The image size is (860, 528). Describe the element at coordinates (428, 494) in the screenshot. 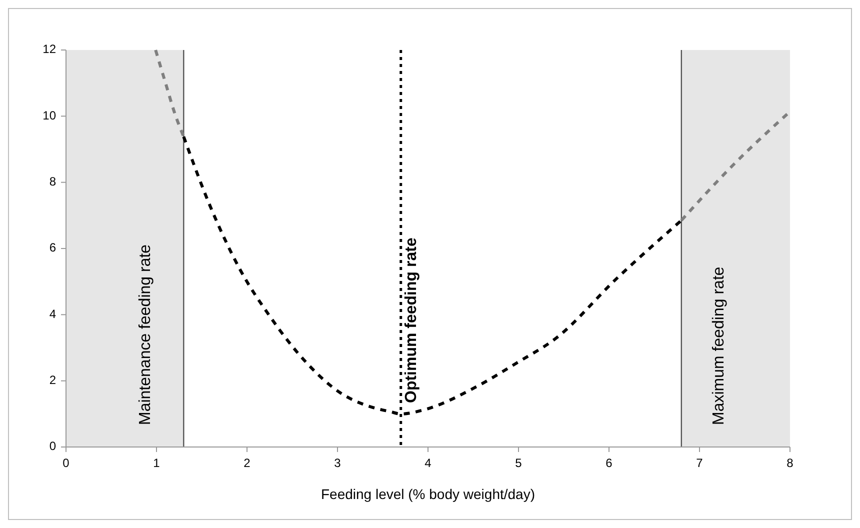

I see `x-axis-title: Feeding level (% body weight/day)` at that location.